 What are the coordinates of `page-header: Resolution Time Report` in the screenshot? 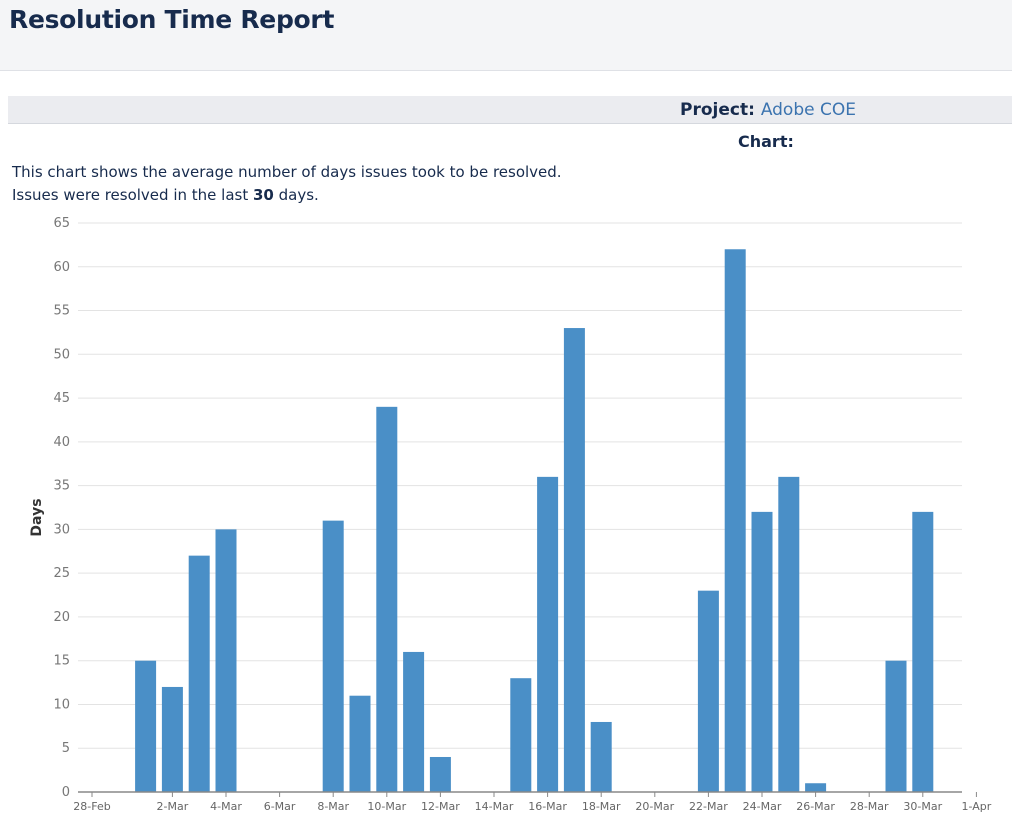 It's located at (506, 35).